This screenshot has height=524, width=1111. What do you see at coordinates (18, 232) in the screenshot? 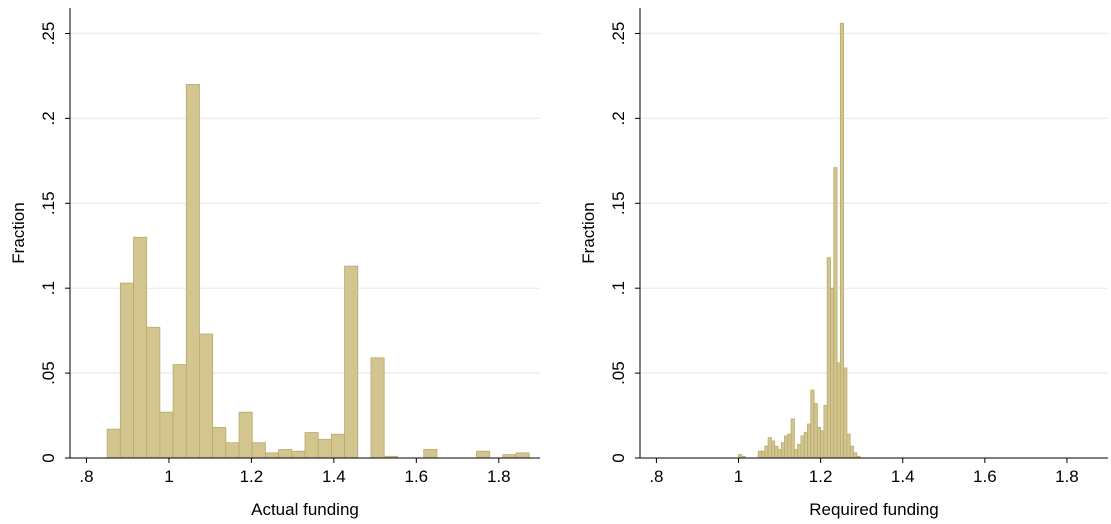
I see `left-y-axis-title: Fraction` at bounding box center [18, 232].